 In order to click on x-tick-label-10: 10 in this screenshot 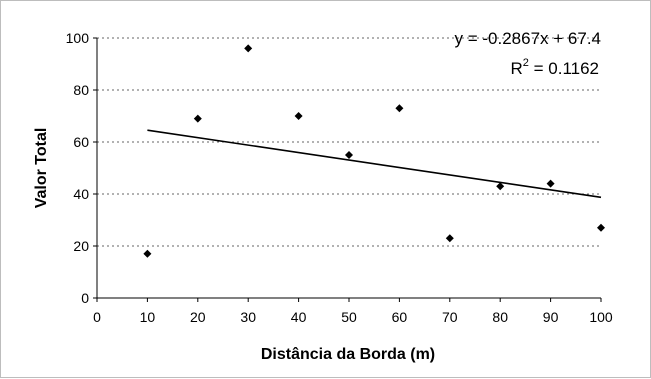, I will do `click(148, 317)`.